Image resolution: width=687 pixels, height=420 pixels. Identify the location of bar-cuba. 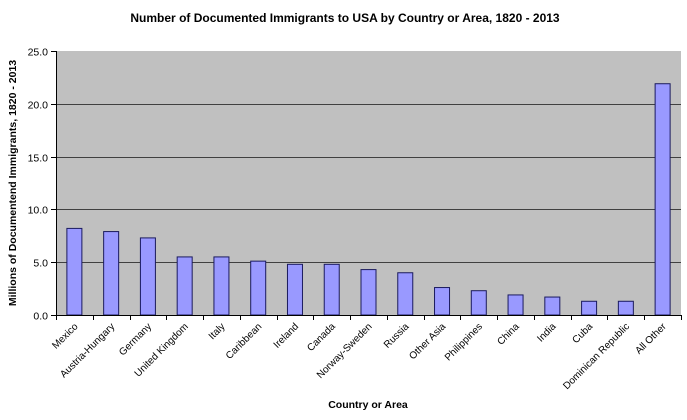
(589, 308).